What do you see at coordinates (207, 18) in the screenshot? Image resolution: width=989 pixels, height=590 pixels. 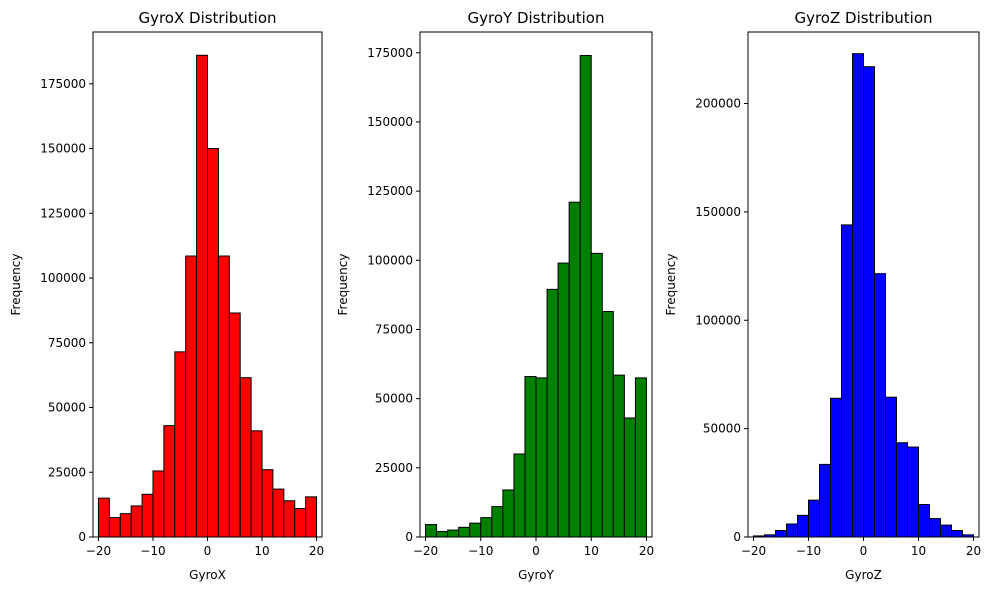 I see `subplot-title: GyroX Distribution` at bounding box center [207, 18].